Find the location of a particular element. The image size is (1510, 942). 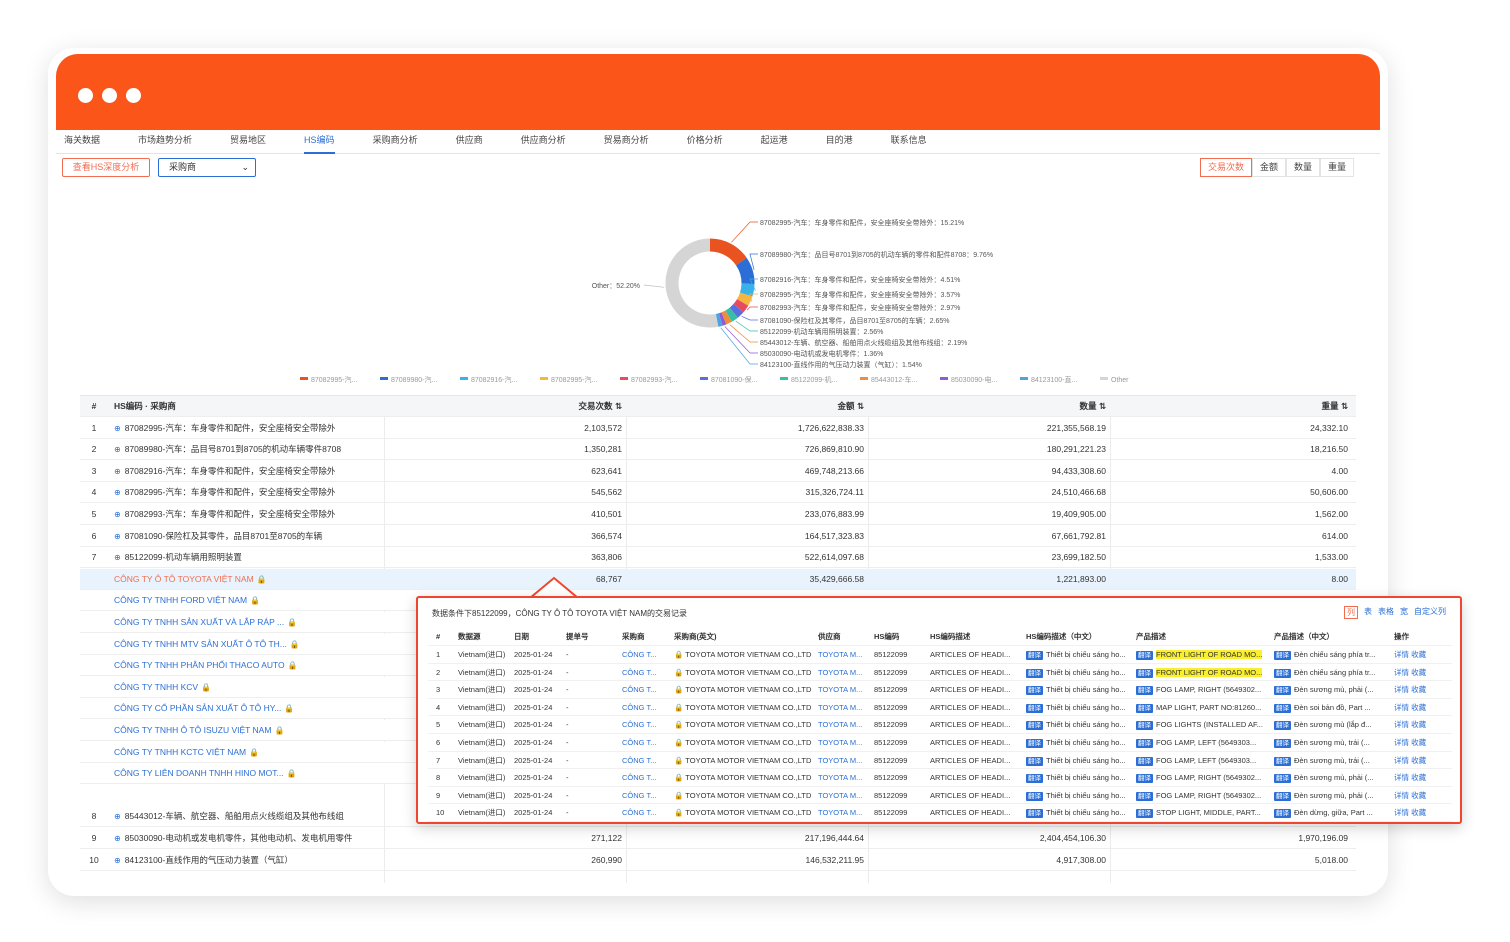

buyer-cell: CÔNG TY TNHH PHÂN PHỐI THACO AUTO 🔒 is located at coordinates (247, 665).